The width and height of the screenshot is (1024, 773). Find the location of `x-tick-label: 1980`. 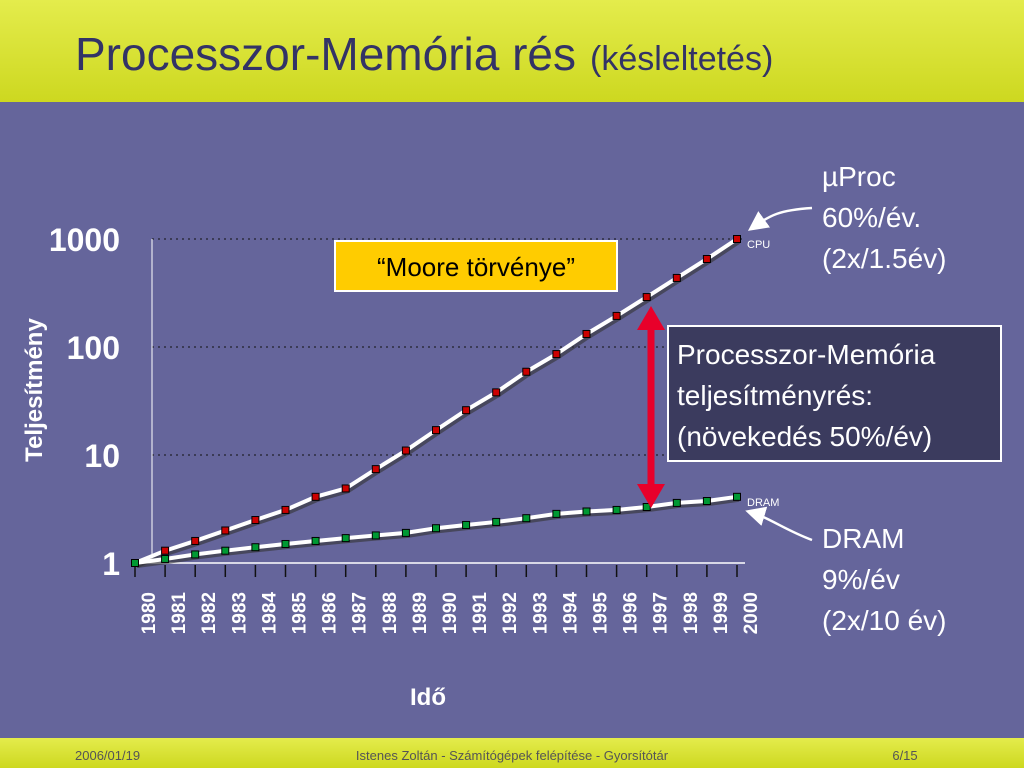

x-tick-label: 1980 is located at coordinates (149, 613).